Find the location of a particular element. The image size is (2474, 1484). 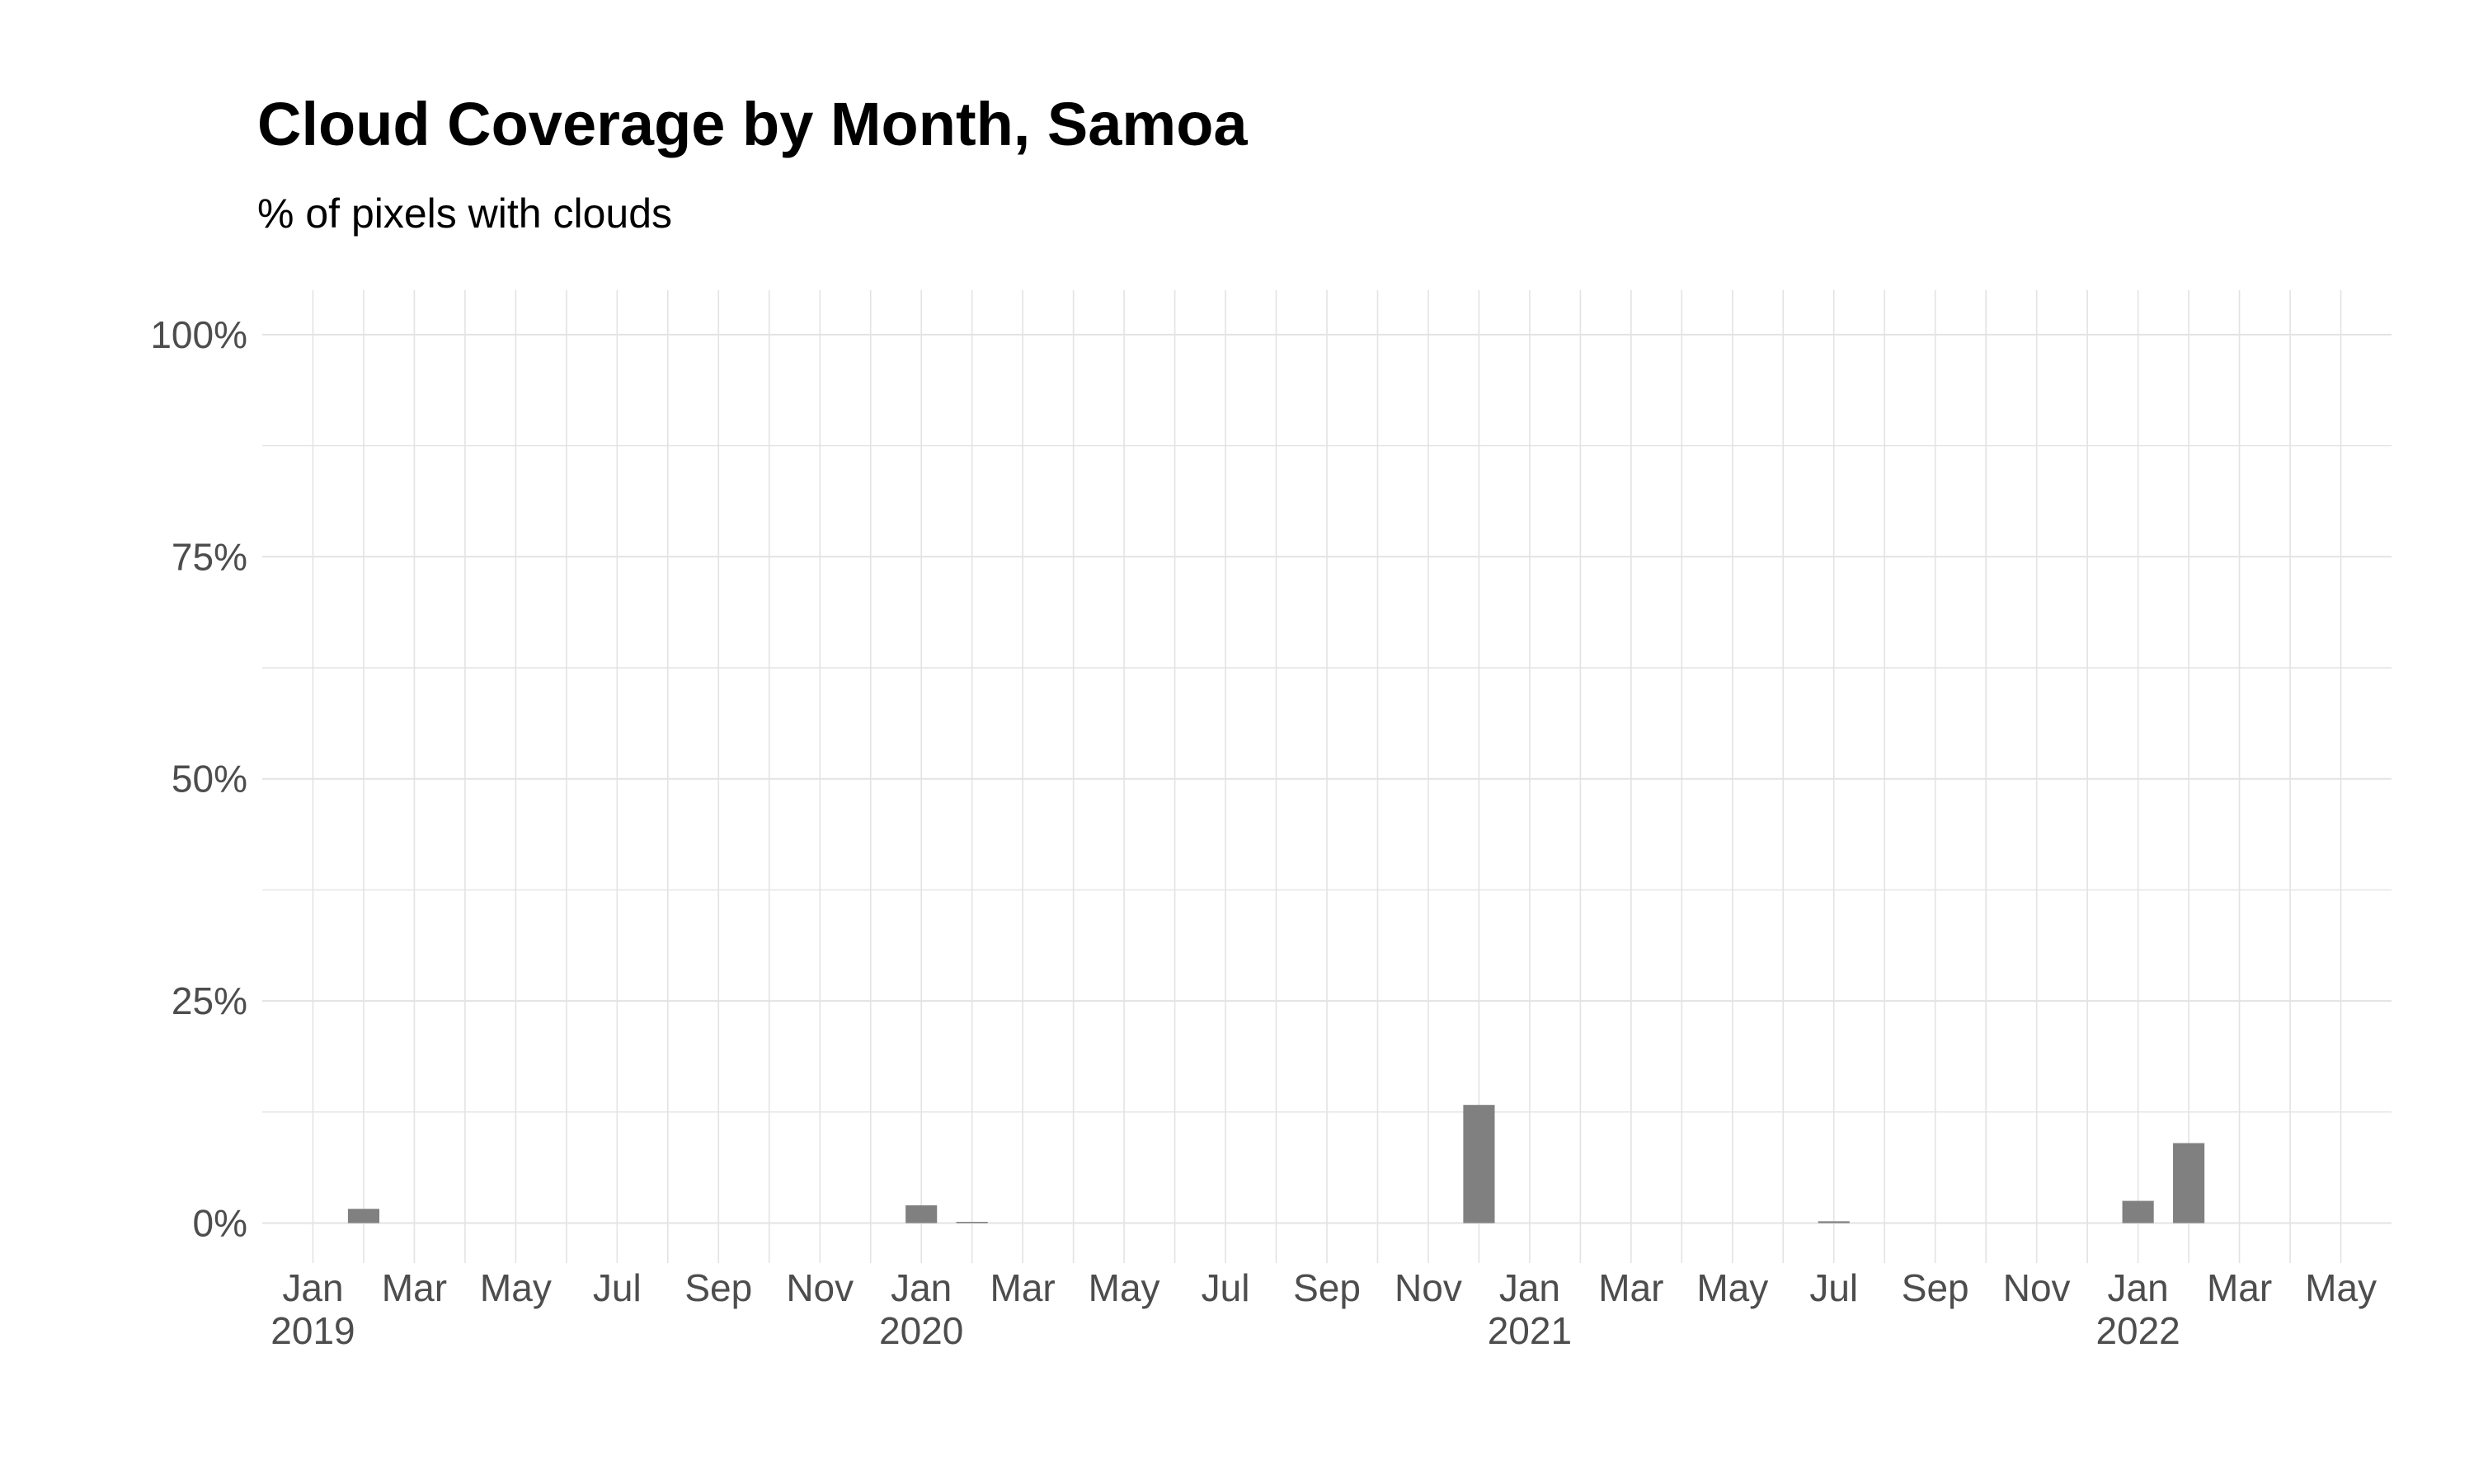

y-tick-label: 75% is located at coordinates (209, 556).